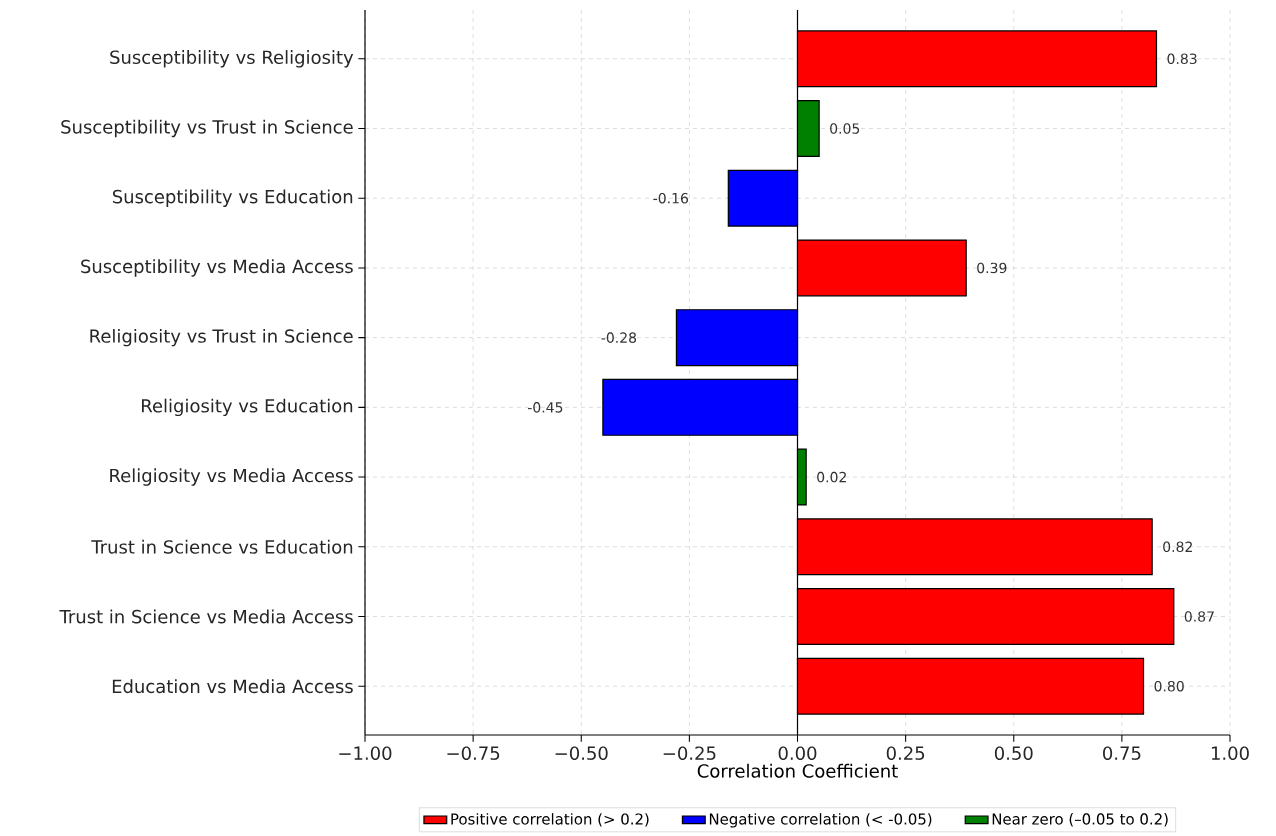 This screenshot has height=836, width=1276. What do you see at coordinates (206, 616) in the screenshot?
I see `y-tick-label: Trust in Science vs Media Access` at bounding box center [206, 616].